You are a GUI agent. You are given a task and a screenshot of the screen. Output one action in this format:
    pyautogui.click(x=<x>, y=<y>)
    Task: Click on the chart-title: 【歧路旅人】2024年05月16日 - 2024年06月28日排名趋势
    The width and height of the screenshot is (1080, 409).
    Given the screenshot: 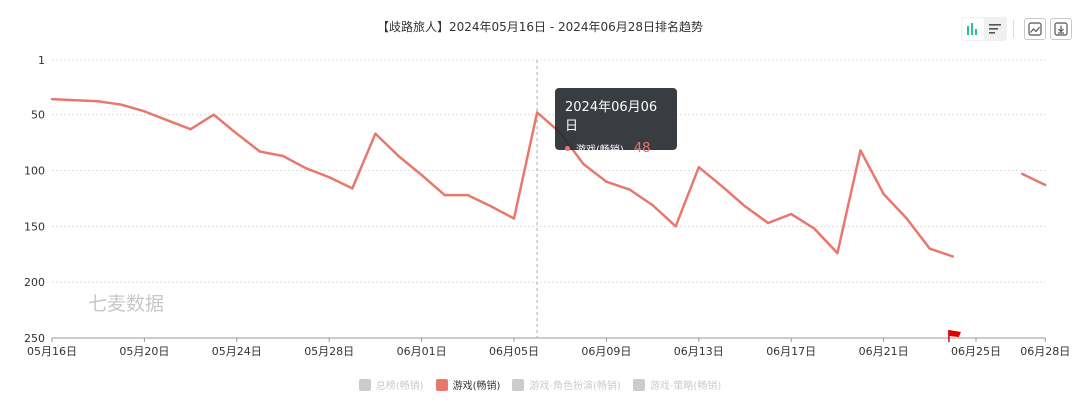 What is the action you would take?
    pyautogui.click(x=540, y=27)
    